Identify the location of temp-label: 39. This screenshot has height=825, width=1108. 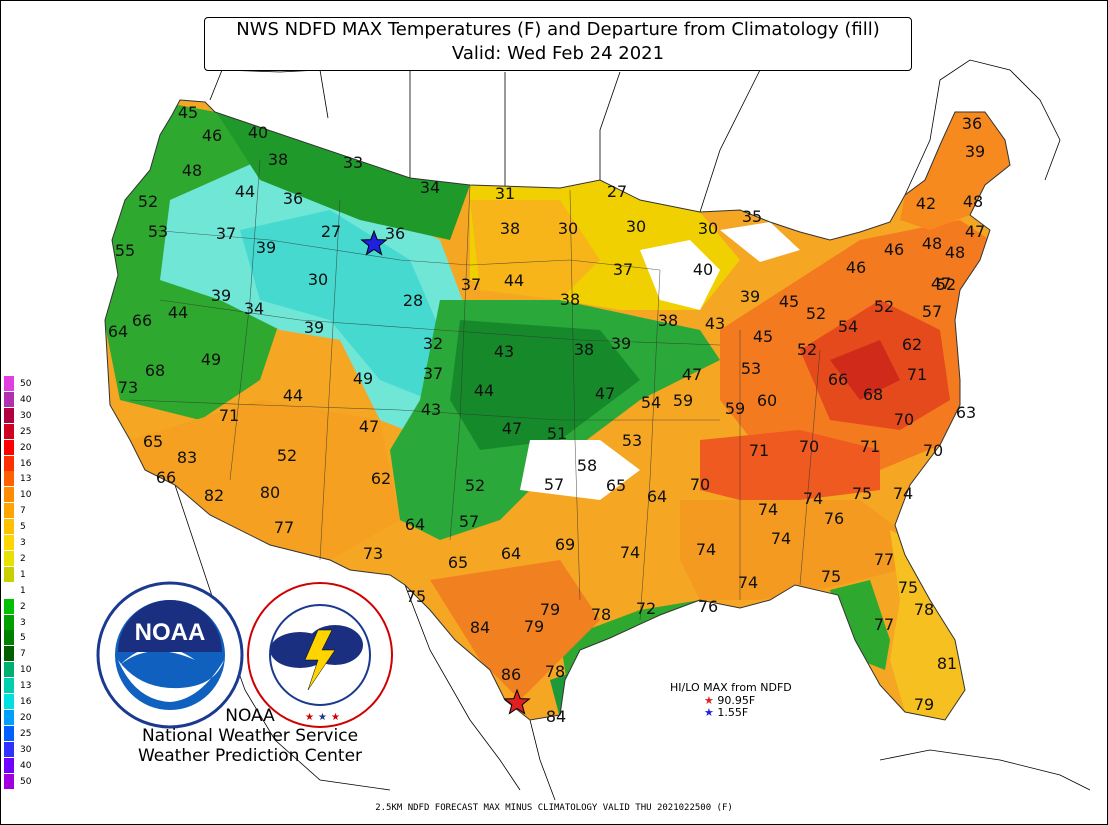
(975, 151).